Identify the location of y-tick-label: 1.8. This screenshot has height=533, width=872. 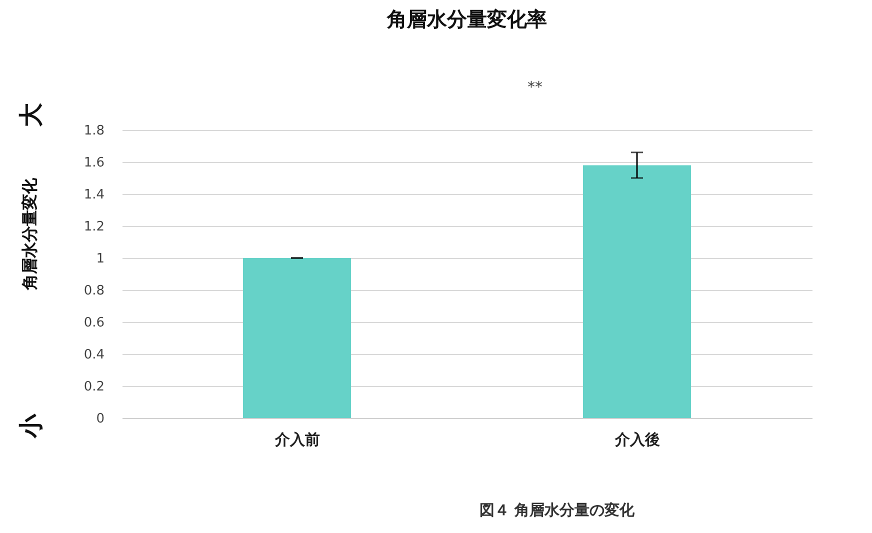
(94, 131).